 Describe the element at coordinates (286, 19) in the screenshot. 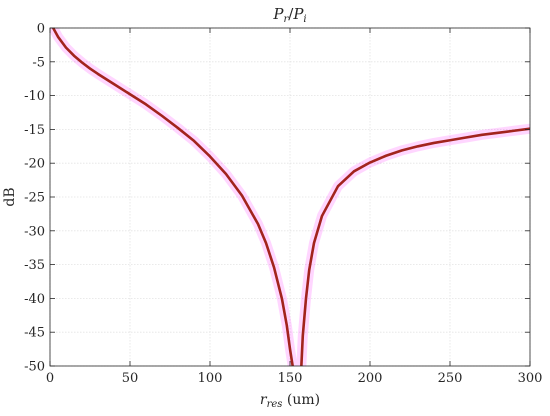

I see `title-sub-a: r` at that location.